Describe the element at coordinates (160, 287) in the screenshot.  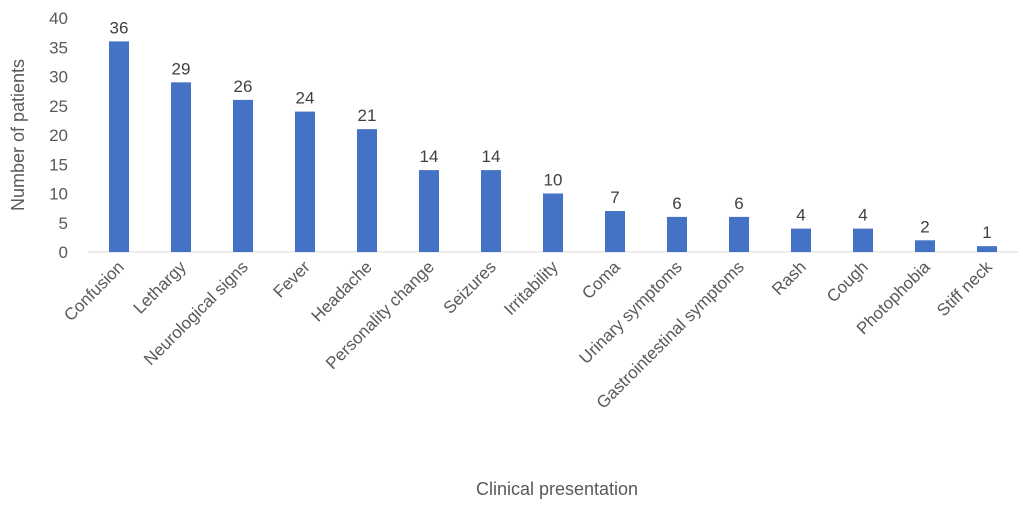
I see `x-tick-label: Lethargy` at that location.